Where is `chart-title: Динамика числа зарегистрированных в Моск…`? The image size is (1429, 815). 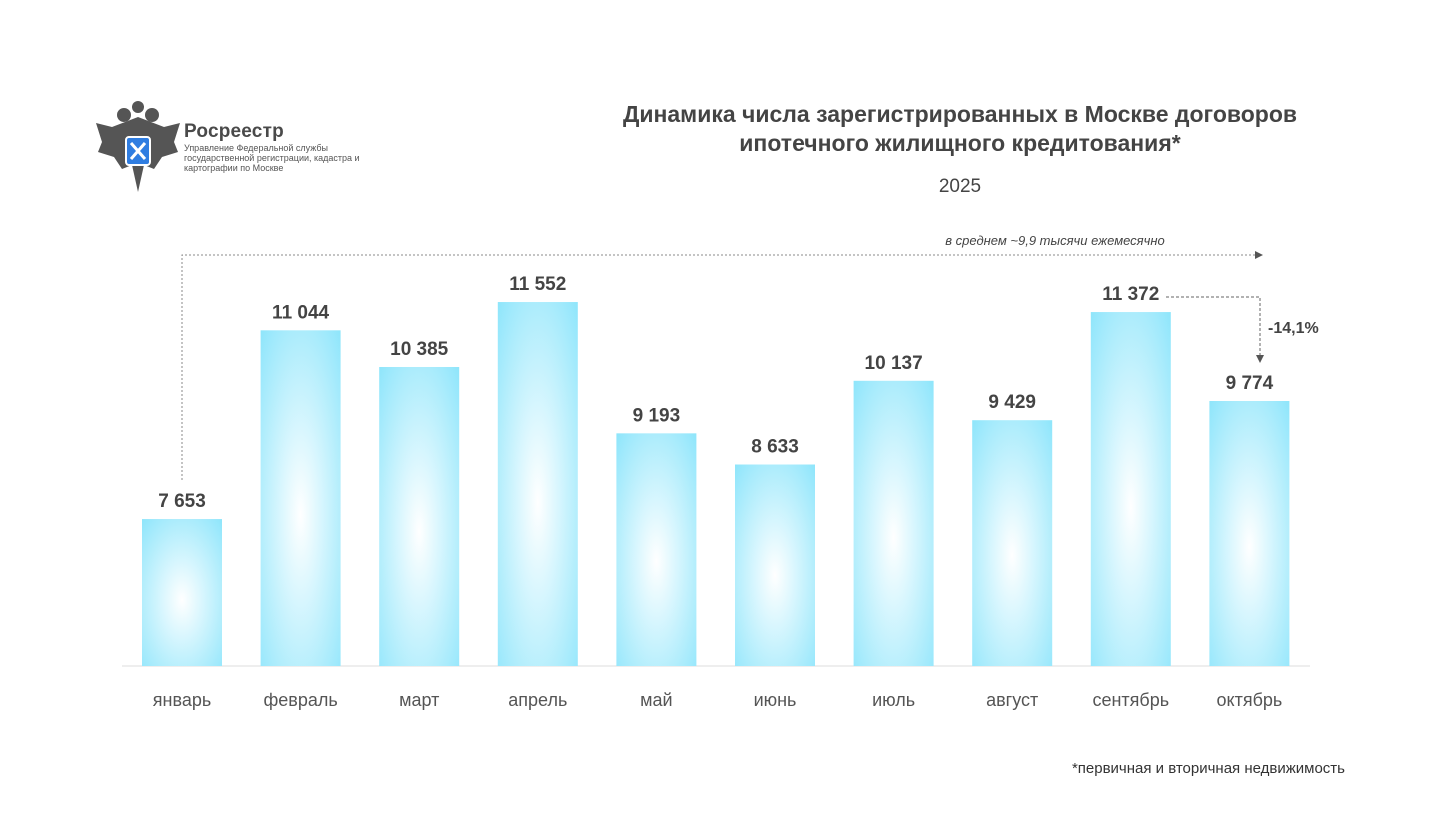
chart-title: Динамика числа зарегистрированных в Моск… is located at coordinates (960, 128).